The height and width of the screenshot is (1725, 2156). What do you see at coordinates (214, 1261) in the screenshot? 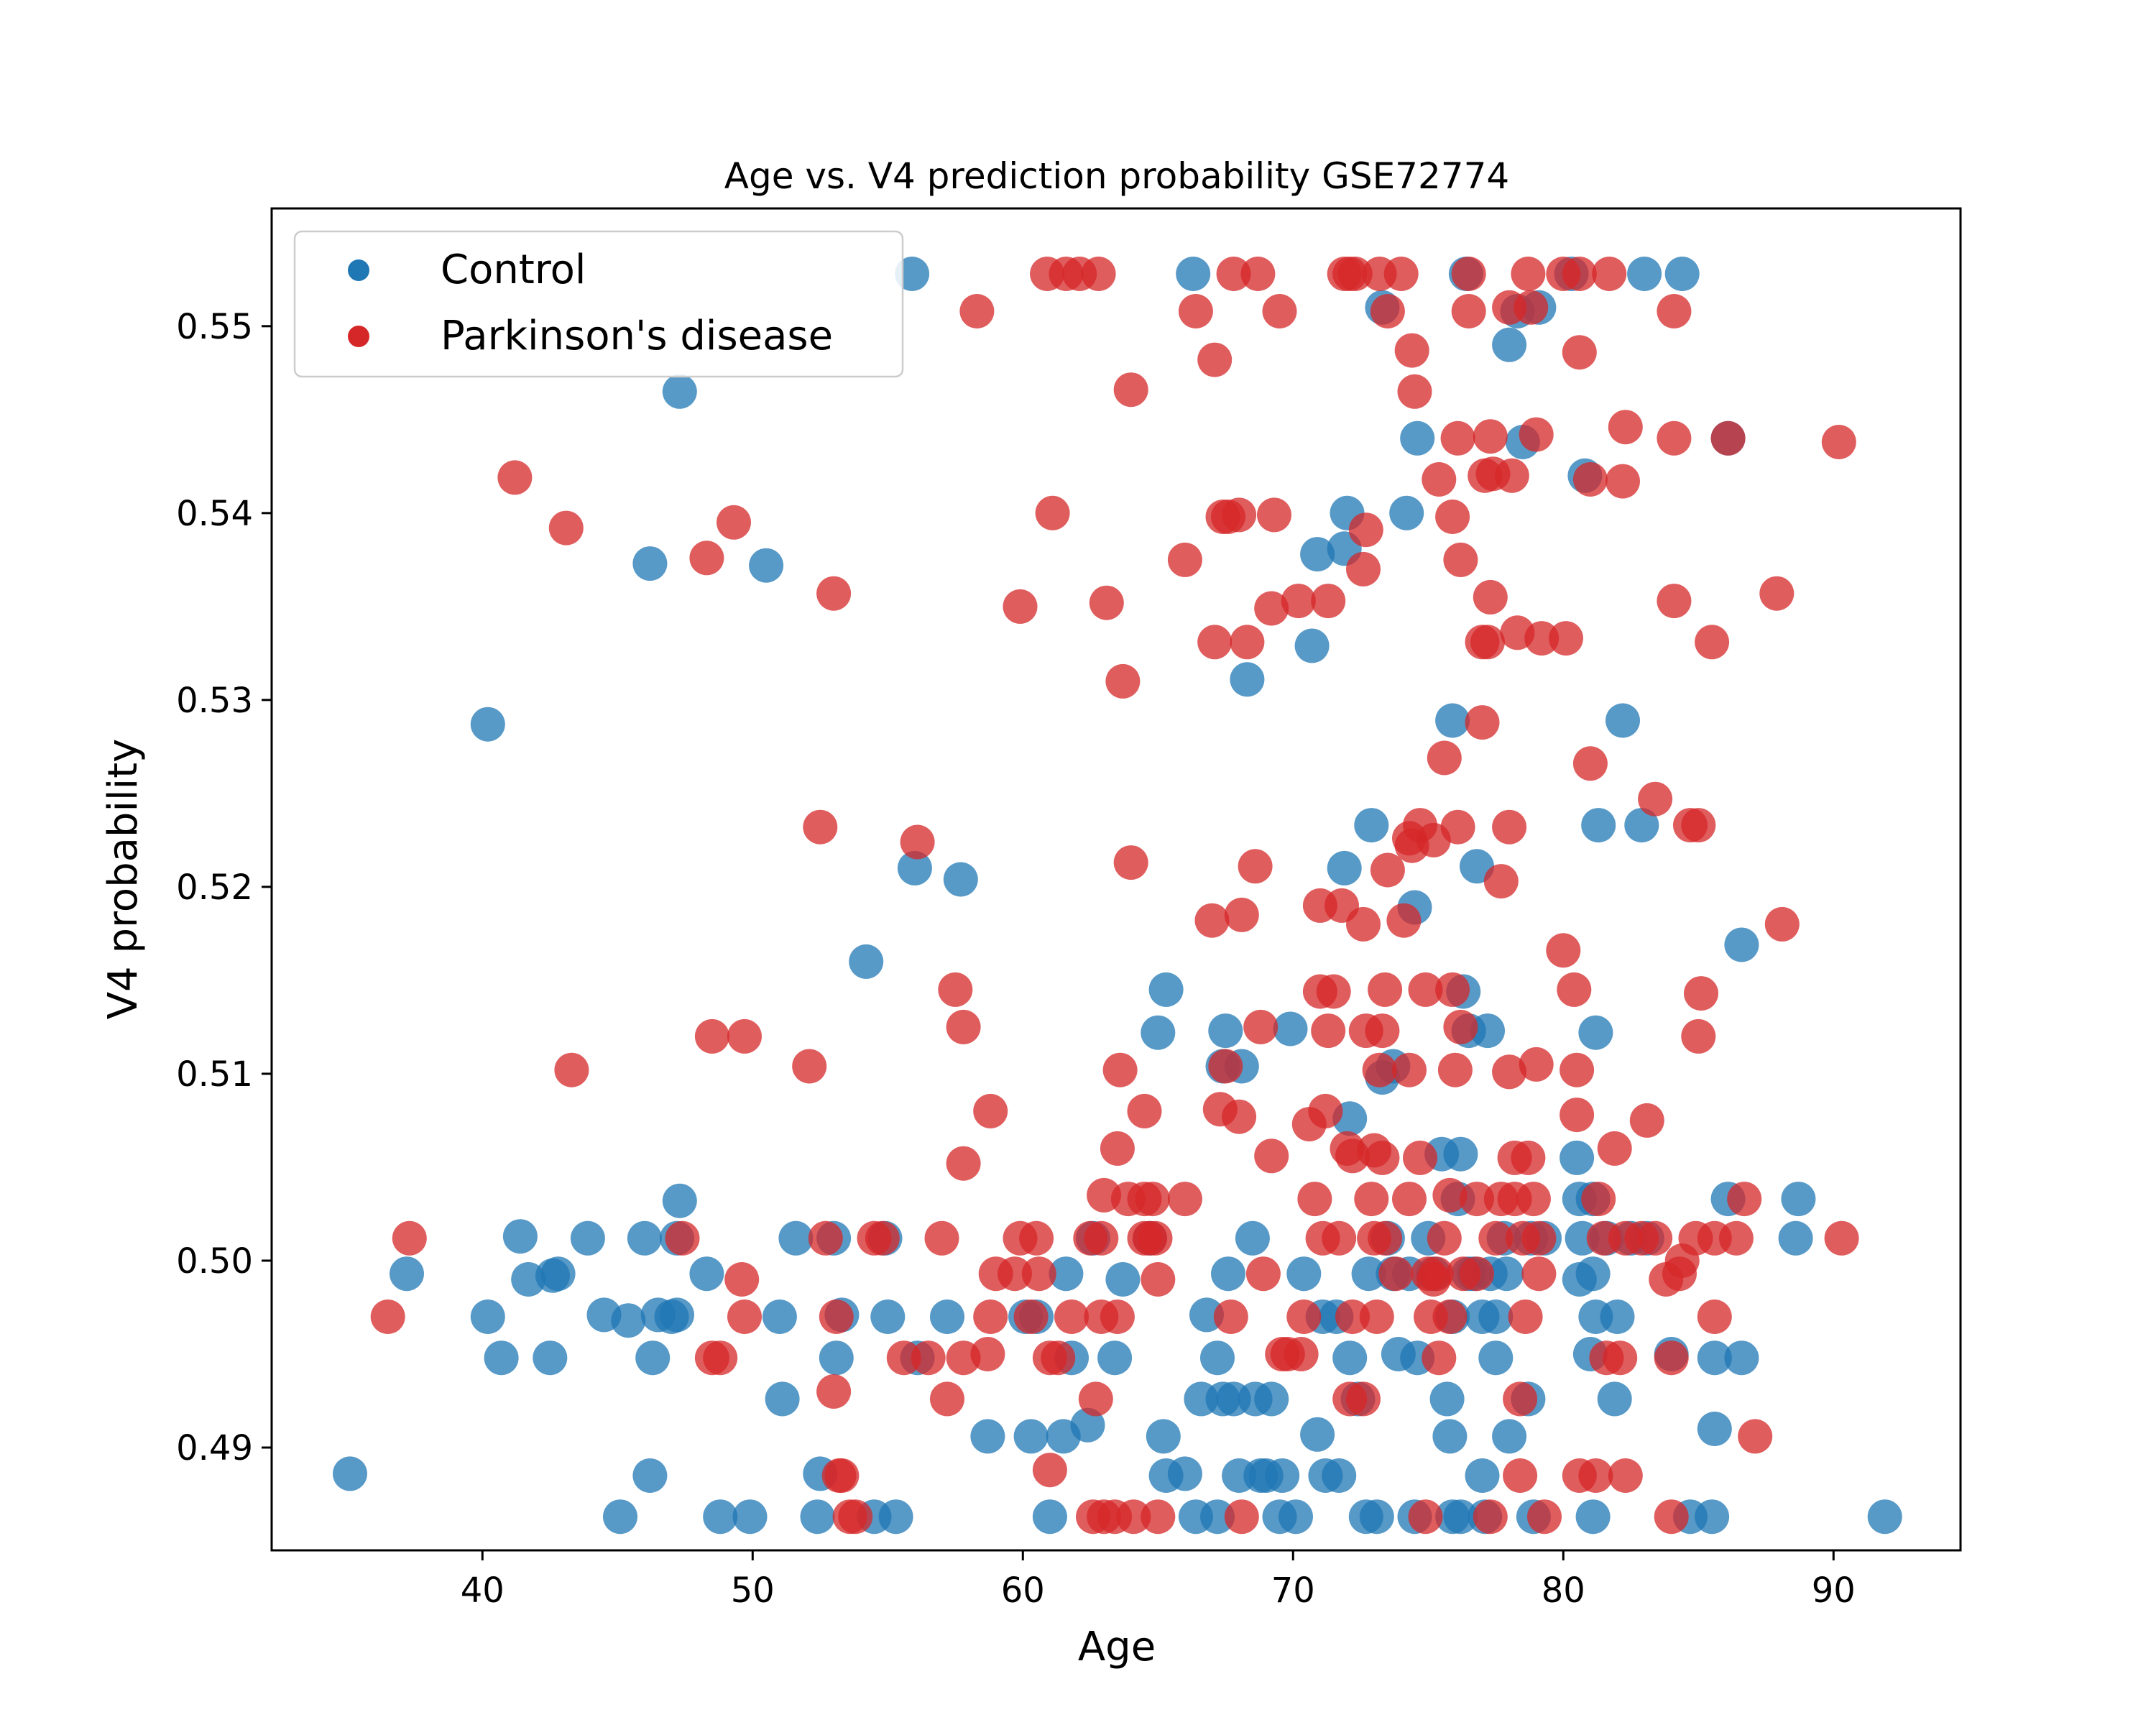
I see `y-tick-label: 0.50` at bounding box center [214, 1261].